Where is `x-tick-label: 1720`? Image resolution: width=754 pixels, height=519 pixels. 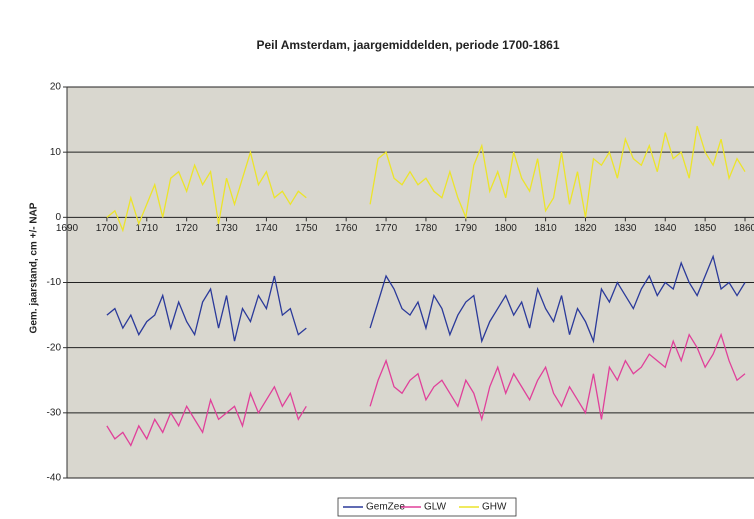 x-tick-label: 1720 is located at coordinates (187, 228).